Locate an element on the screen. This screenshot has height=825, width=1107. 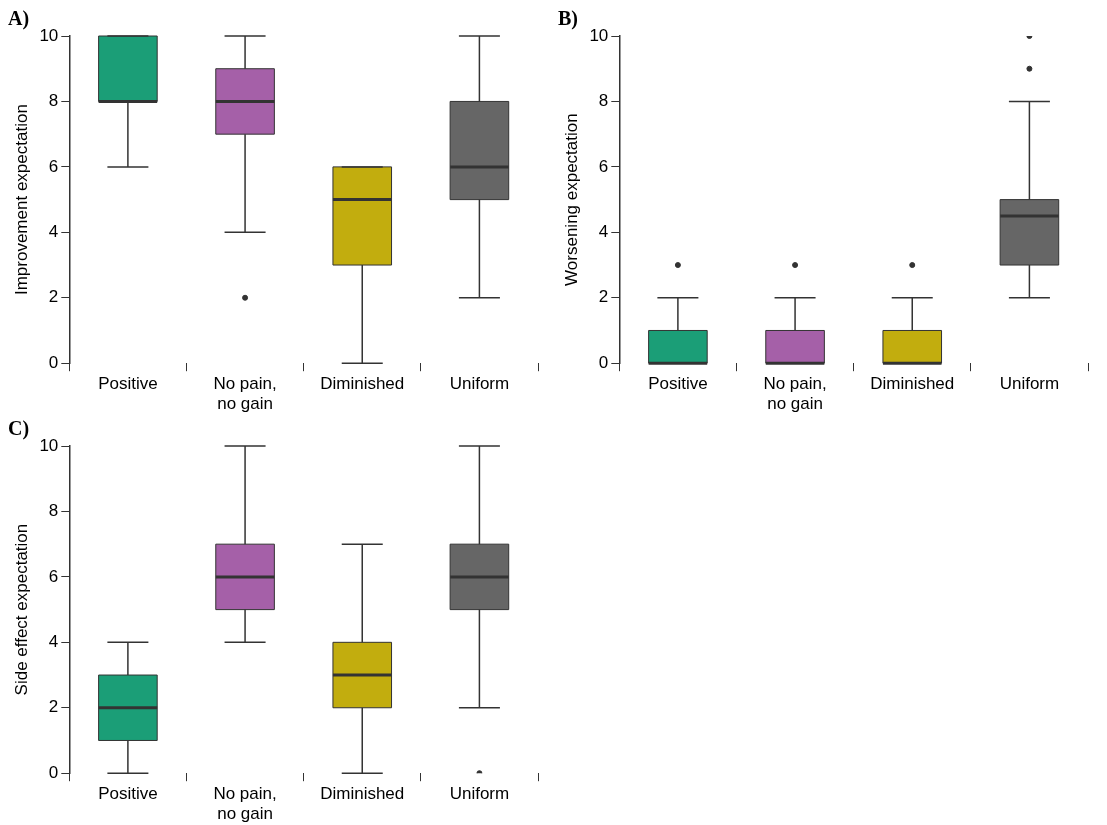
chart-title: C) is located at coordinates (19, 429).